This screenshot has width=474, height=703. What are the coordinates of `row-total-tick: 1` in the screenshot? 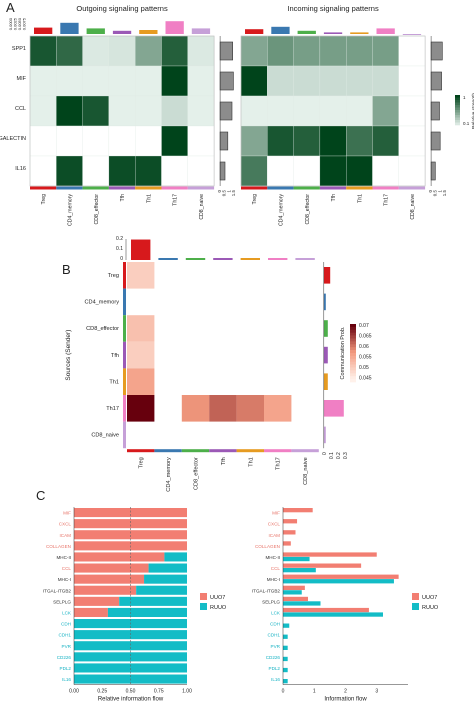 It's located at (439, 191).